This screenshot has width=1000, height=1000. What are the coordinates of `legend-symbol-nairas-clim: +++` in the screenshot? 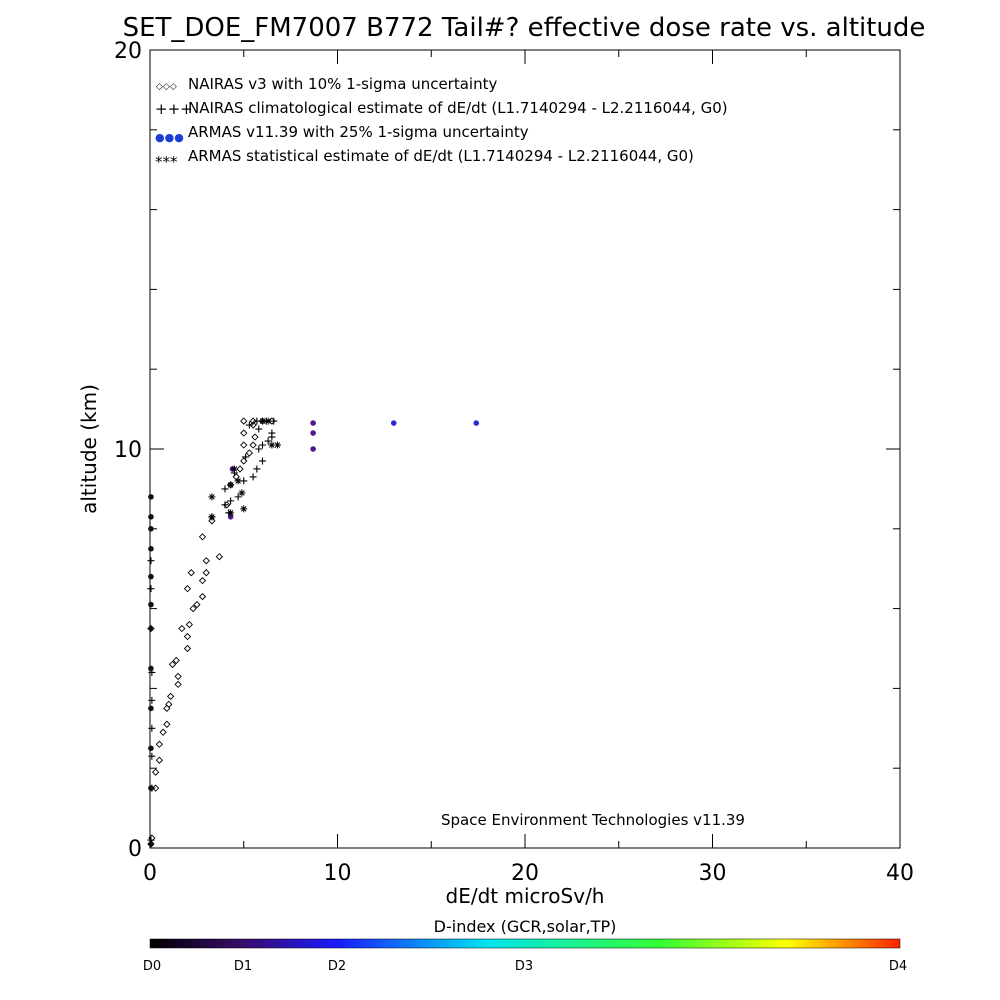 It's located at (174, 109).